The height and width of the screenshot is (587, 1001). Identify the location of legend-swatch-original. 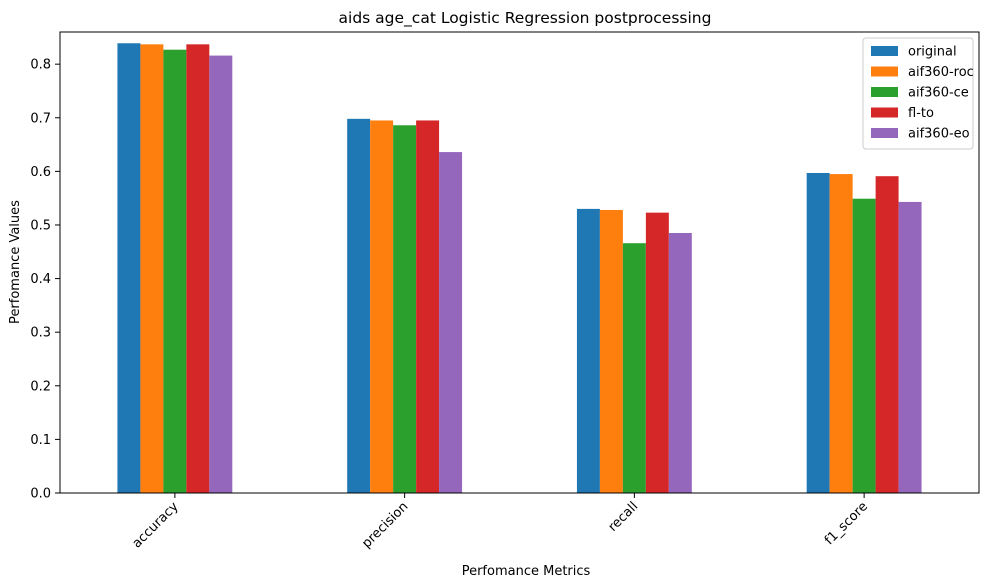
(884, 51).